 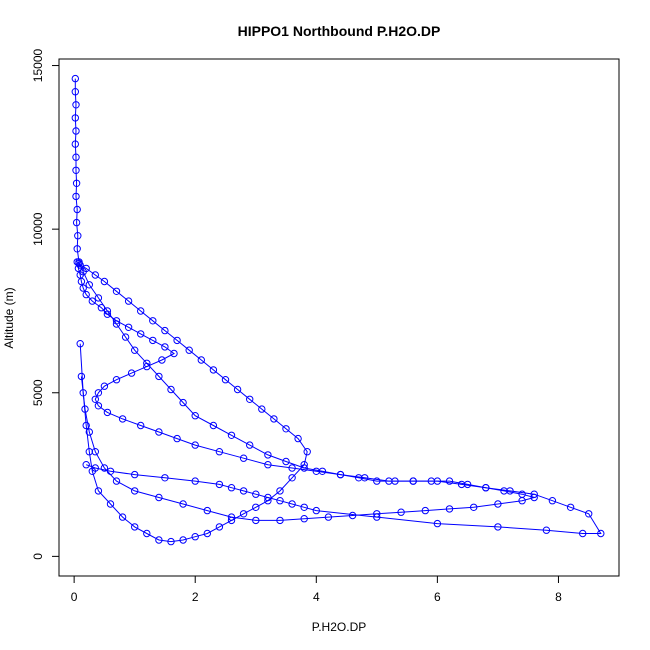 I want to click on y-tick-label: 15000, so click(x=38, y=65).